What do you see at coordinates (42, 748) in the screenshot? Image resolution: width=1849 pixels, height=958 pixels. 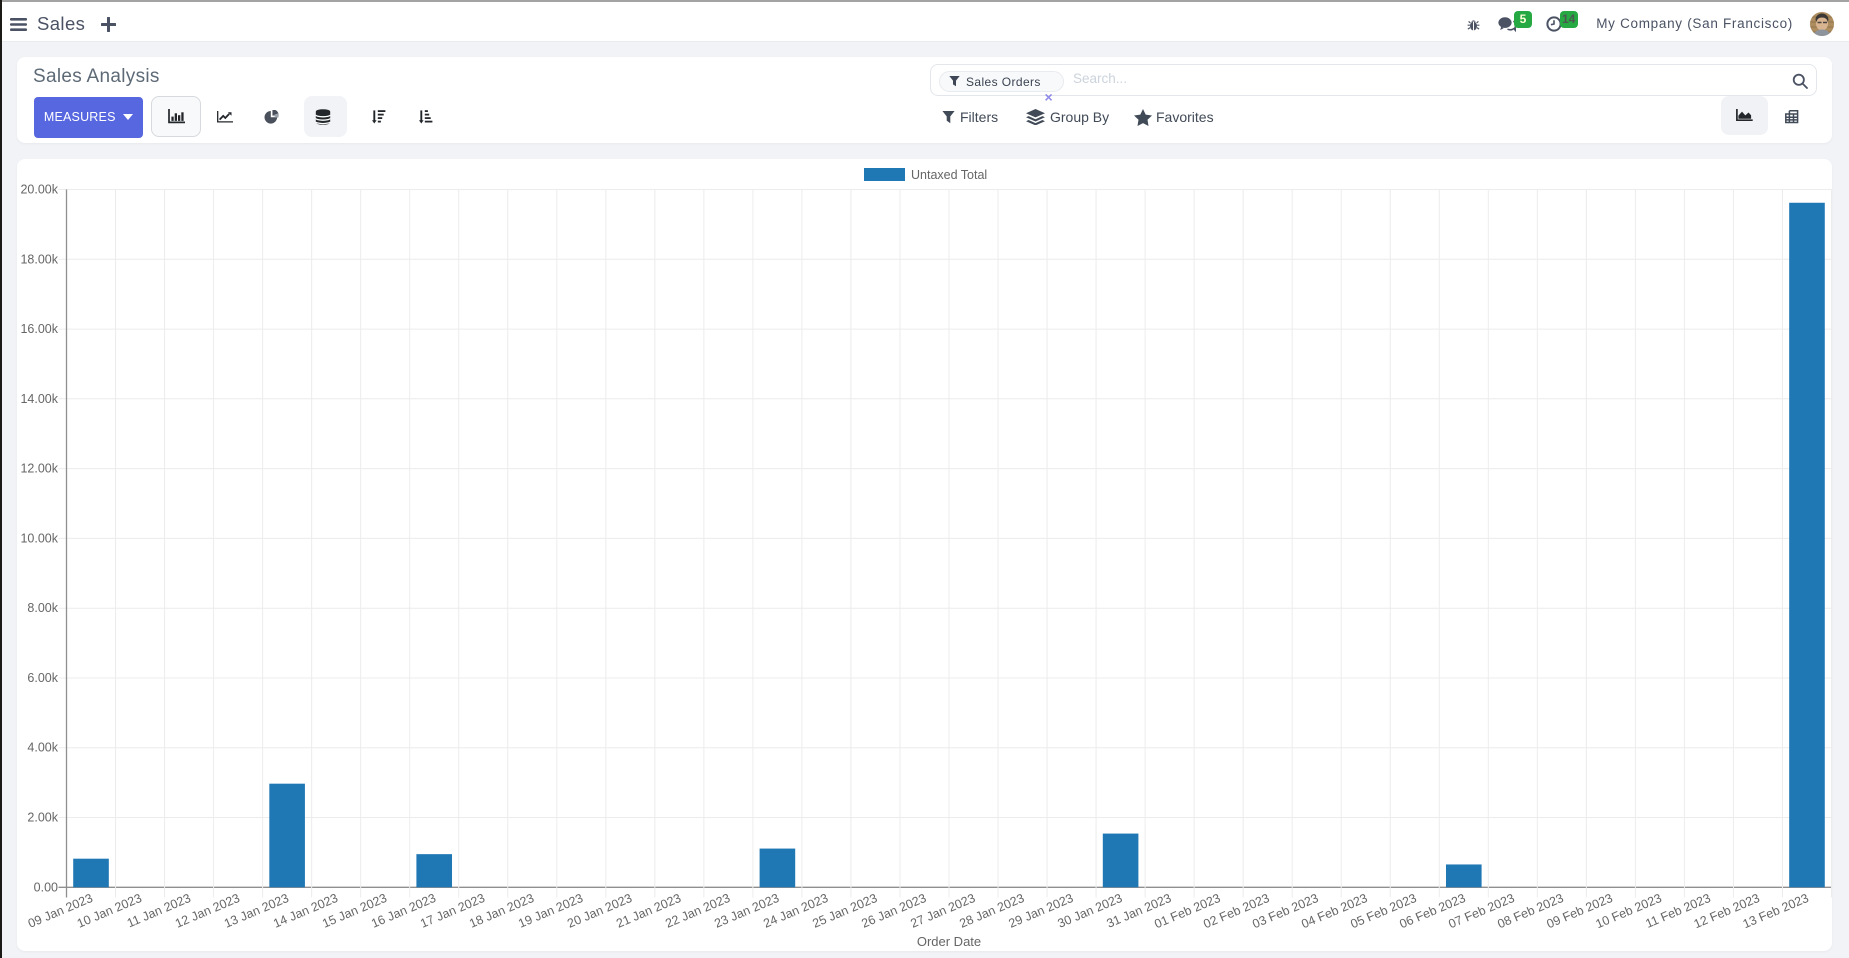 I see `svg-text: 4.00k` at bounding box center [42, 748].